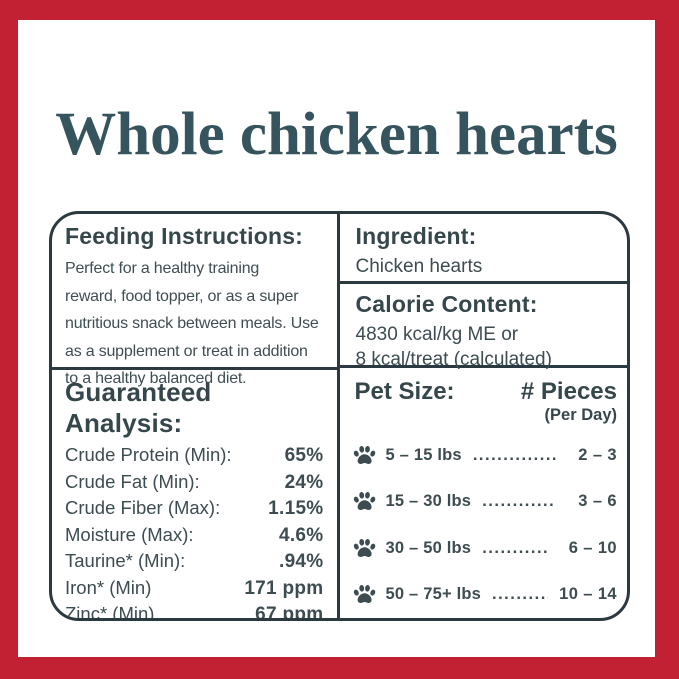 The height and width of the screenshot is (679, 679). I want to click on pet-size-table: 5 – 15 lbs .............. 2 – 3, so click(485, 525).